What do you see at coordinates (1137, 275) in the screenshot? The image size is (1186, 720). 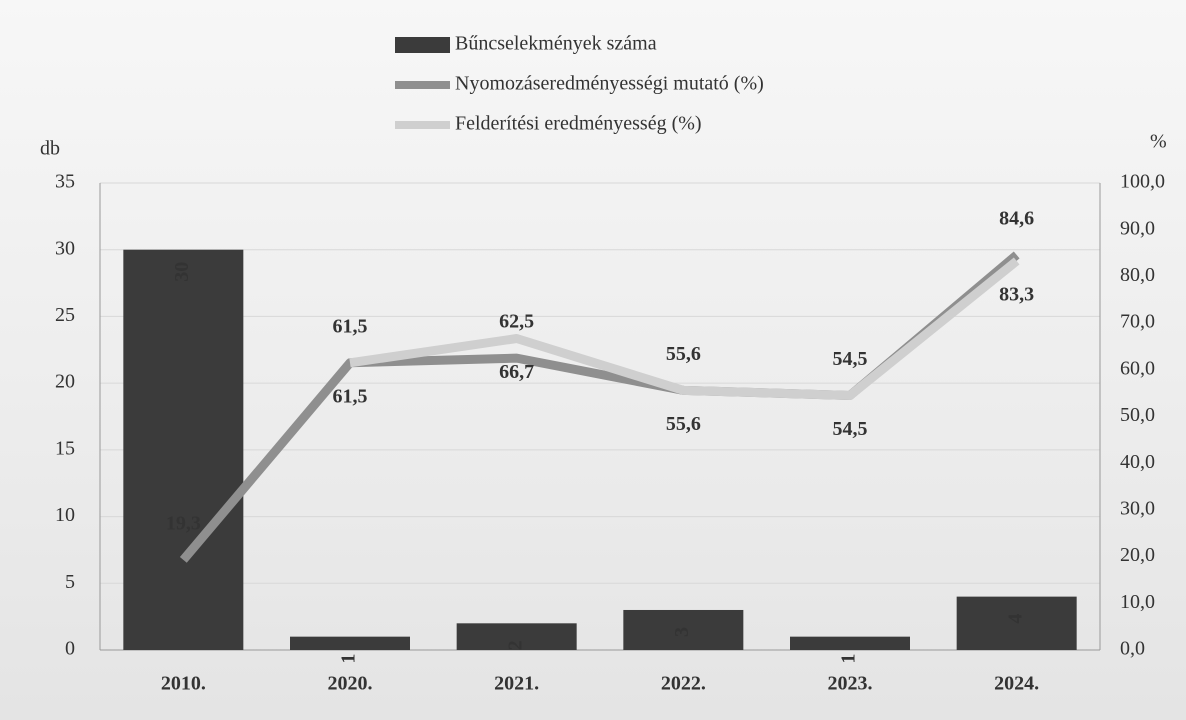 I see `y2-tick-label: 80,0` at bounding box center [1137, 275].